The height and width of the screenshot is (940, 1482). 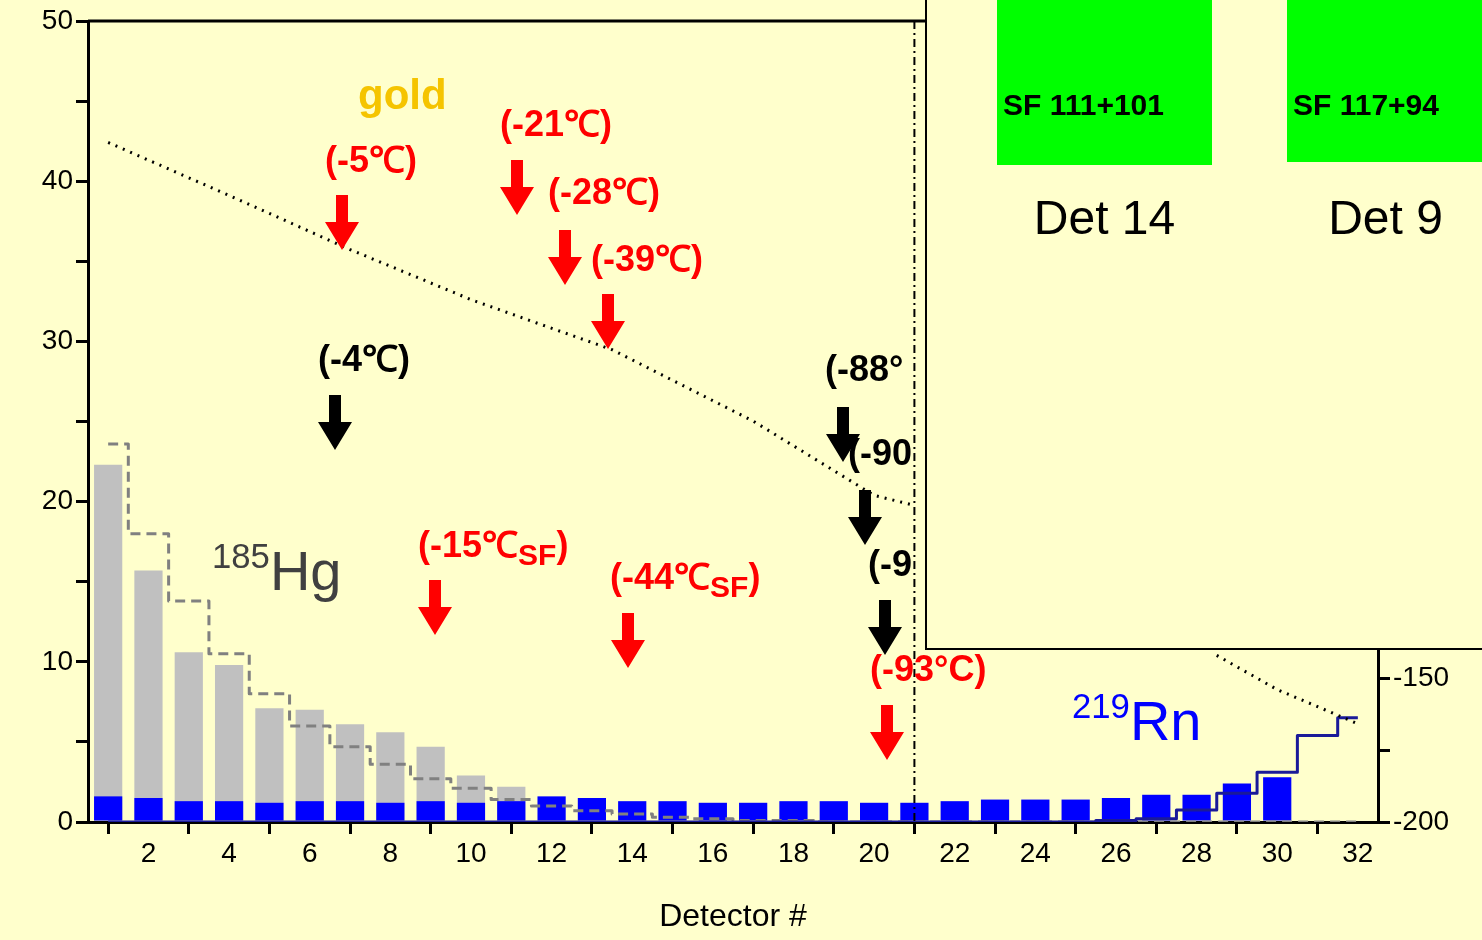 What do you see at coordinates (390, 852) in the screenshot?
I see `x-tick-label: 8` at bounding box center [390, 852].